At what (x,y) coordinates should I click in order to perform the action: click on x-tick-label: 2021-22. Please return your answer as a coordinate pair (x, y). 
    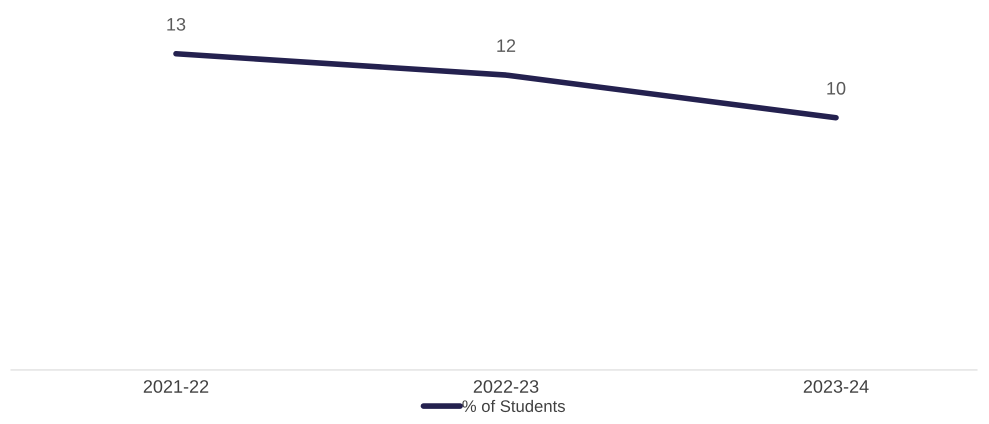
    Looking at the image, I should click on (176, 386).